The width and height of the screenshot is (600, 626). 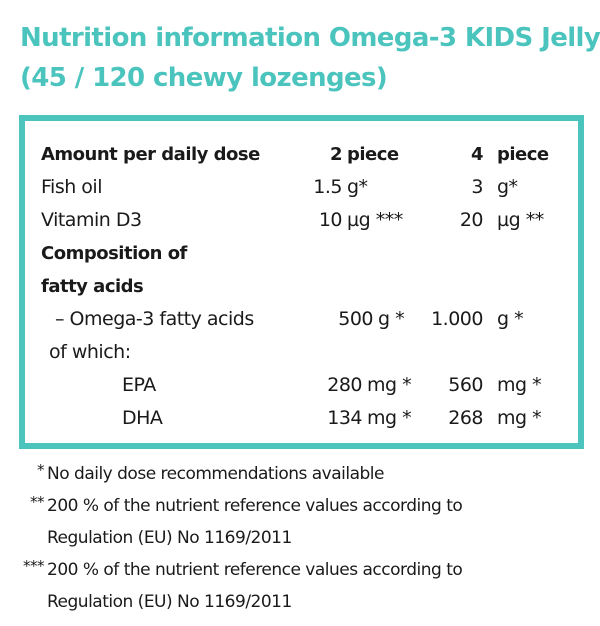 What do you see at coordinates (216, 474) in the screenshot?
I see `footnote-text: No daily dose recommendations available` at bounding box center [216, 474].